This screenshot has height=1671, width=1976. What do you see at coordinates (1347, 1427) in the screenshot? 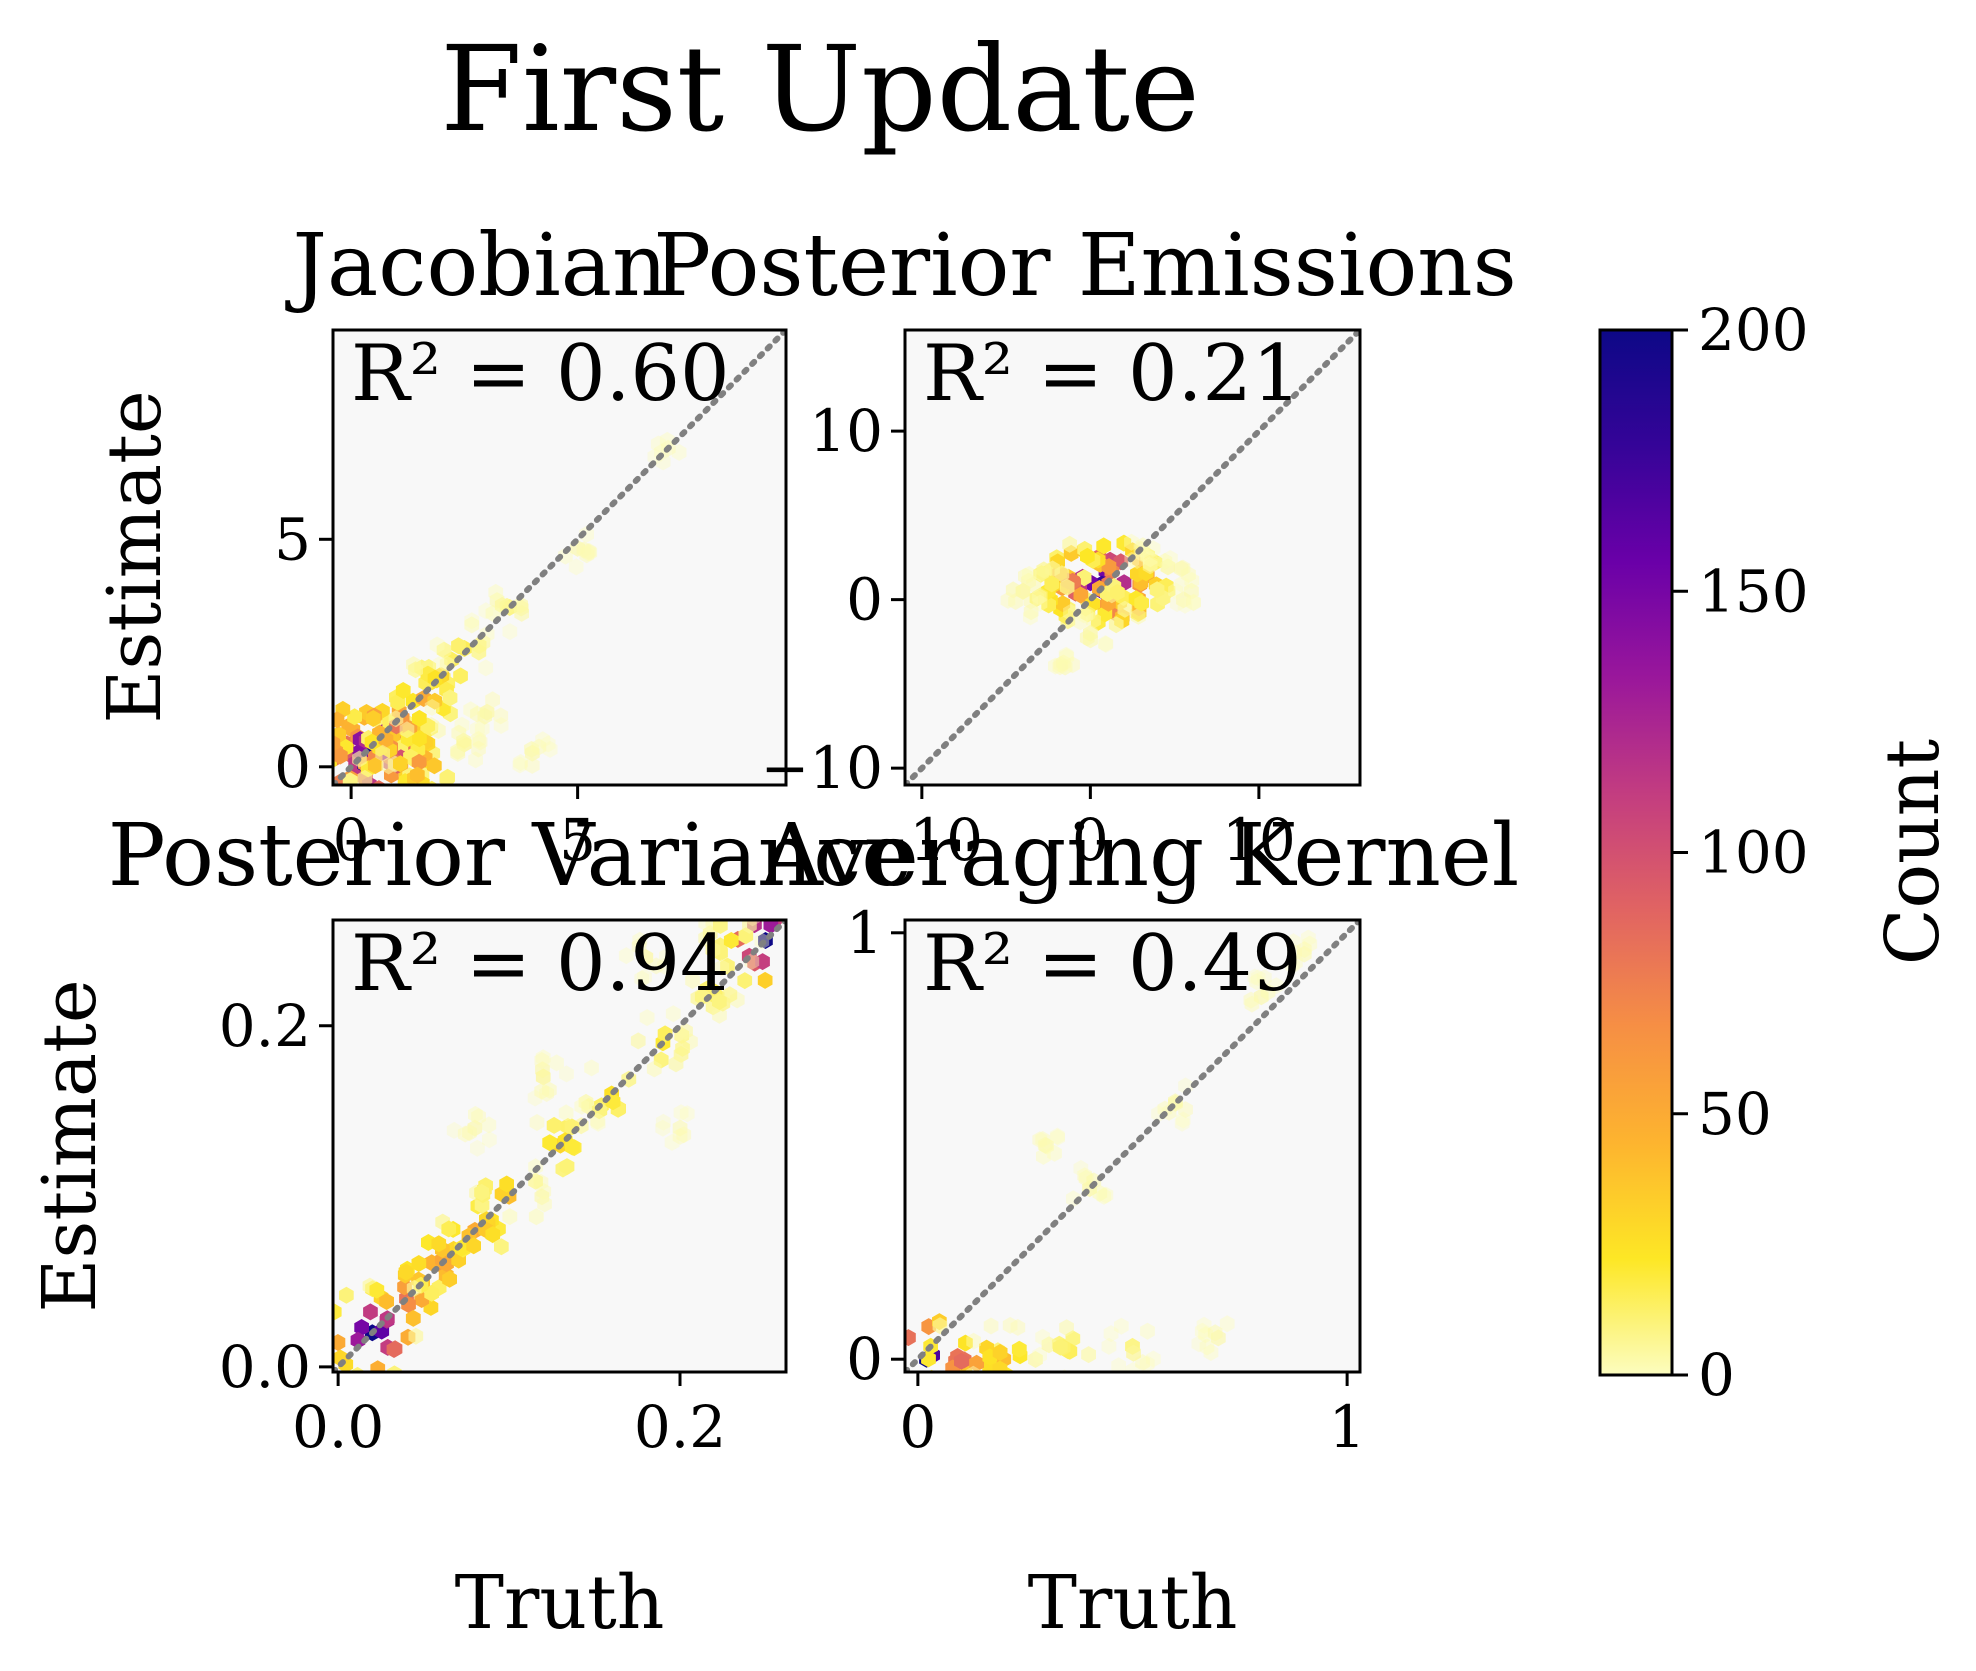
I see `x-tick-label: 1` at bounding box center [1347, 1427].